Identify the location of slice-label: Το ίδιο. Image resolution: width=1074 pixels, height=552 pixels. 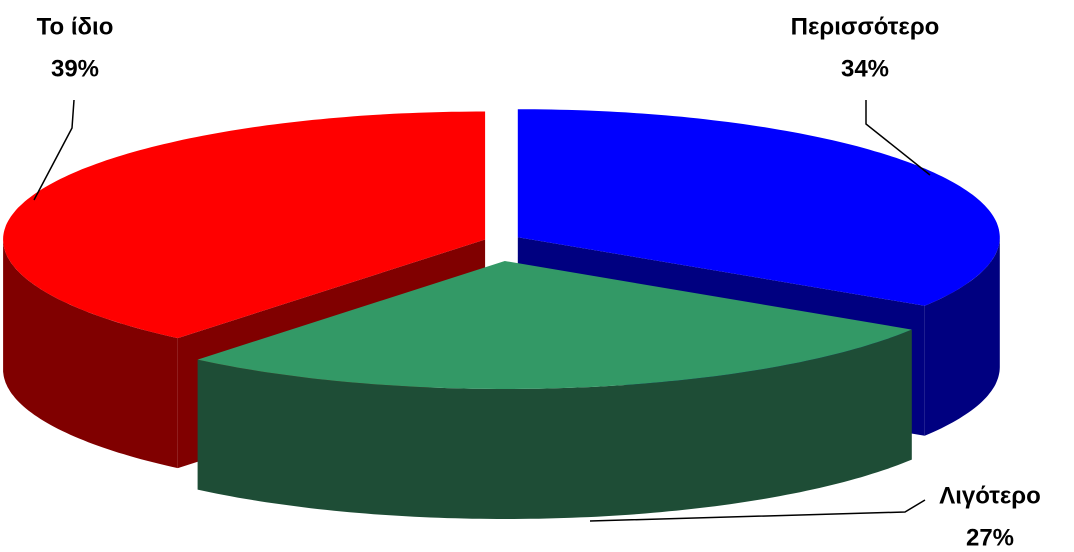
(75, 26).